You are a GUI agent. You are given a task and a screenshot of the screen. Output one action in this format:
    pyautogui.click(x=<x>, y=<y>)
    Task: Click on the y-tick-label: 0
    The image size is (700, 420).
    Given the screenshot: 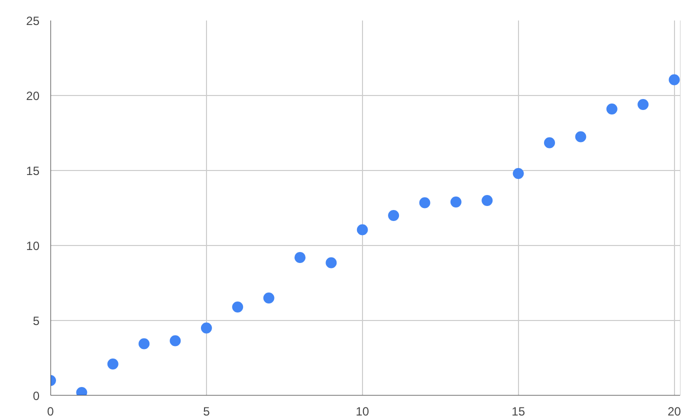 What is the action you would take?
    pyautogui.click(x=36, y=396)
    